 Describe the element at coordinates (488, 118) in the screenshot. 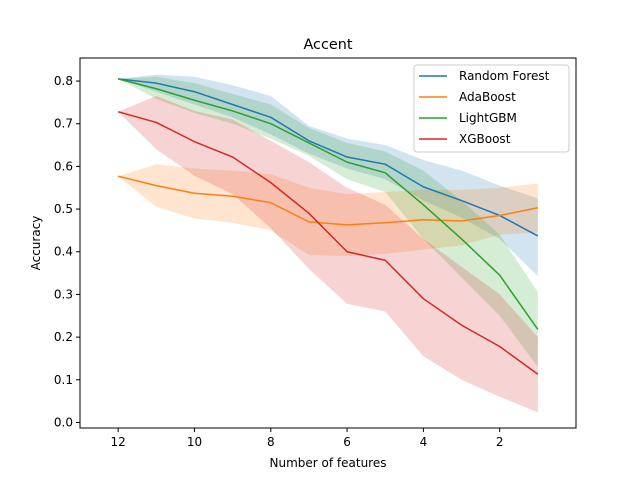

I see `legend-label-lightgbm: LightGBM` at that location.